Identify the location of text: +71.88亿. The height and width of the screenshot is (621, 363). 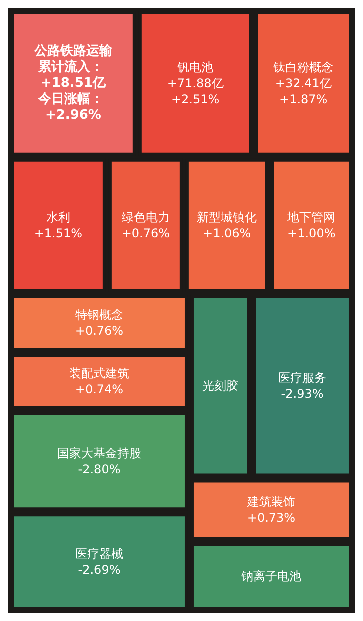
(195, 83).